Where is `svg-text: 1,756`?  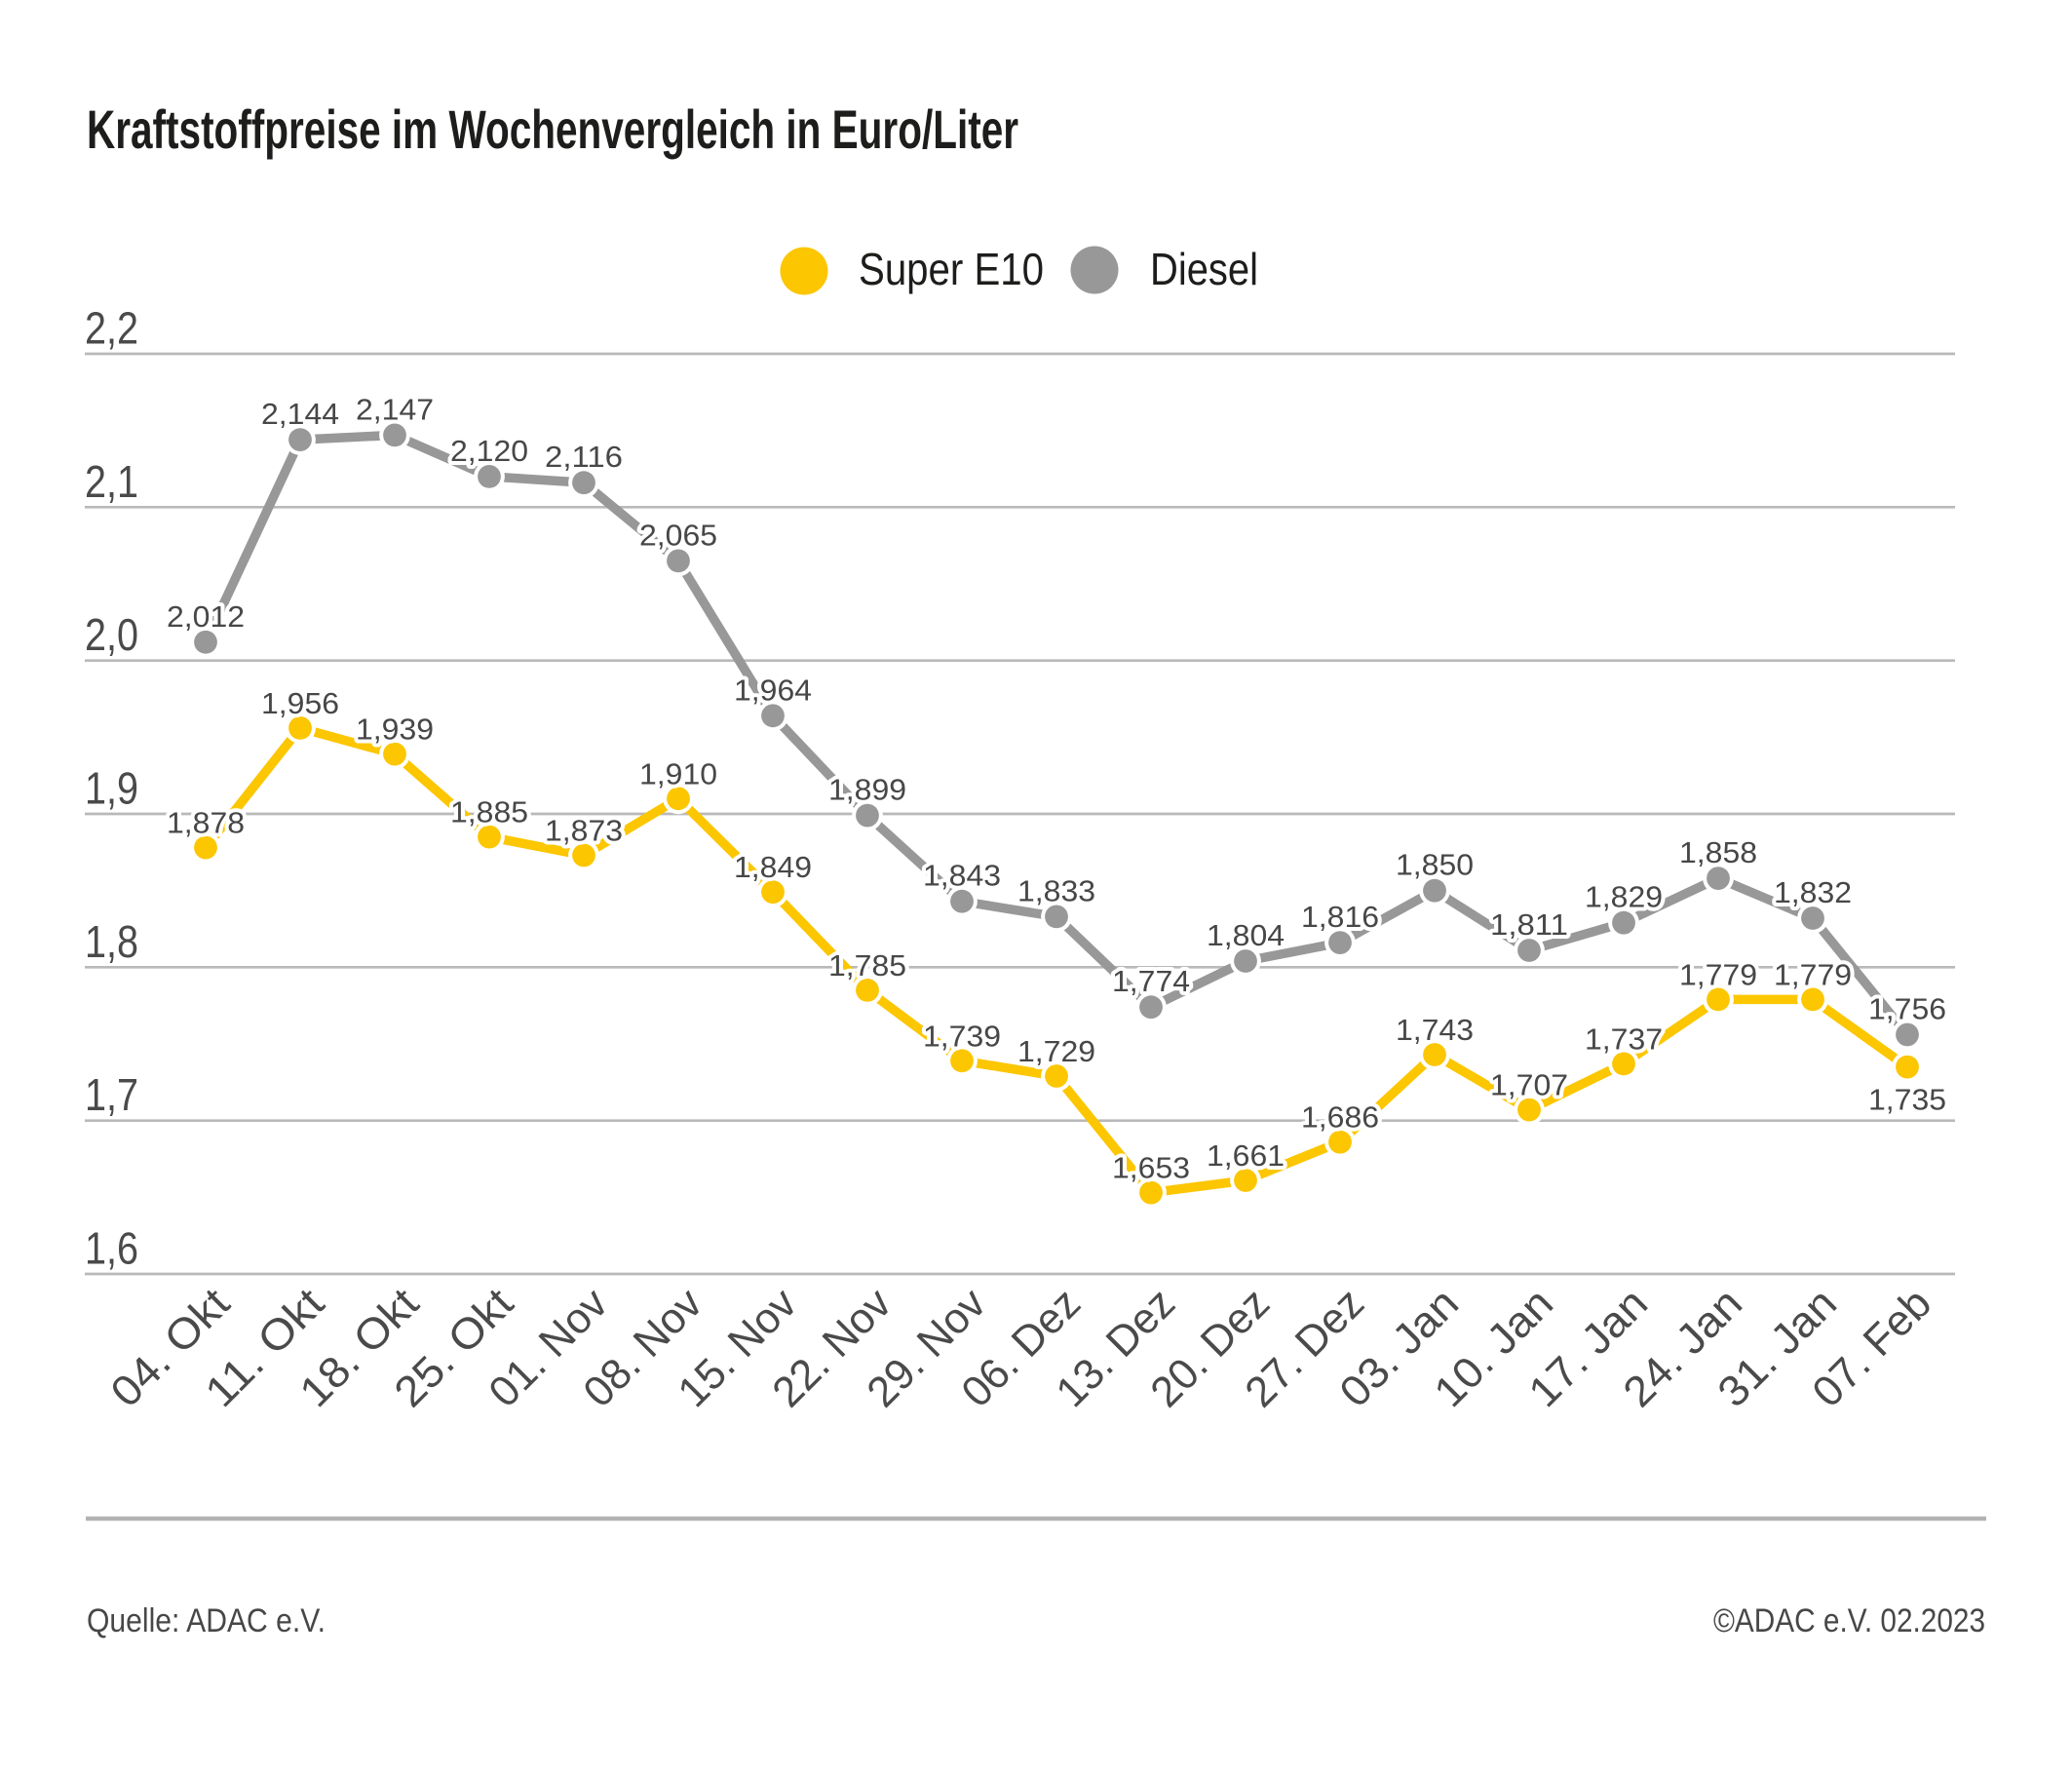 svg-text: 1,756 is located at coordinates (1907, 1009).